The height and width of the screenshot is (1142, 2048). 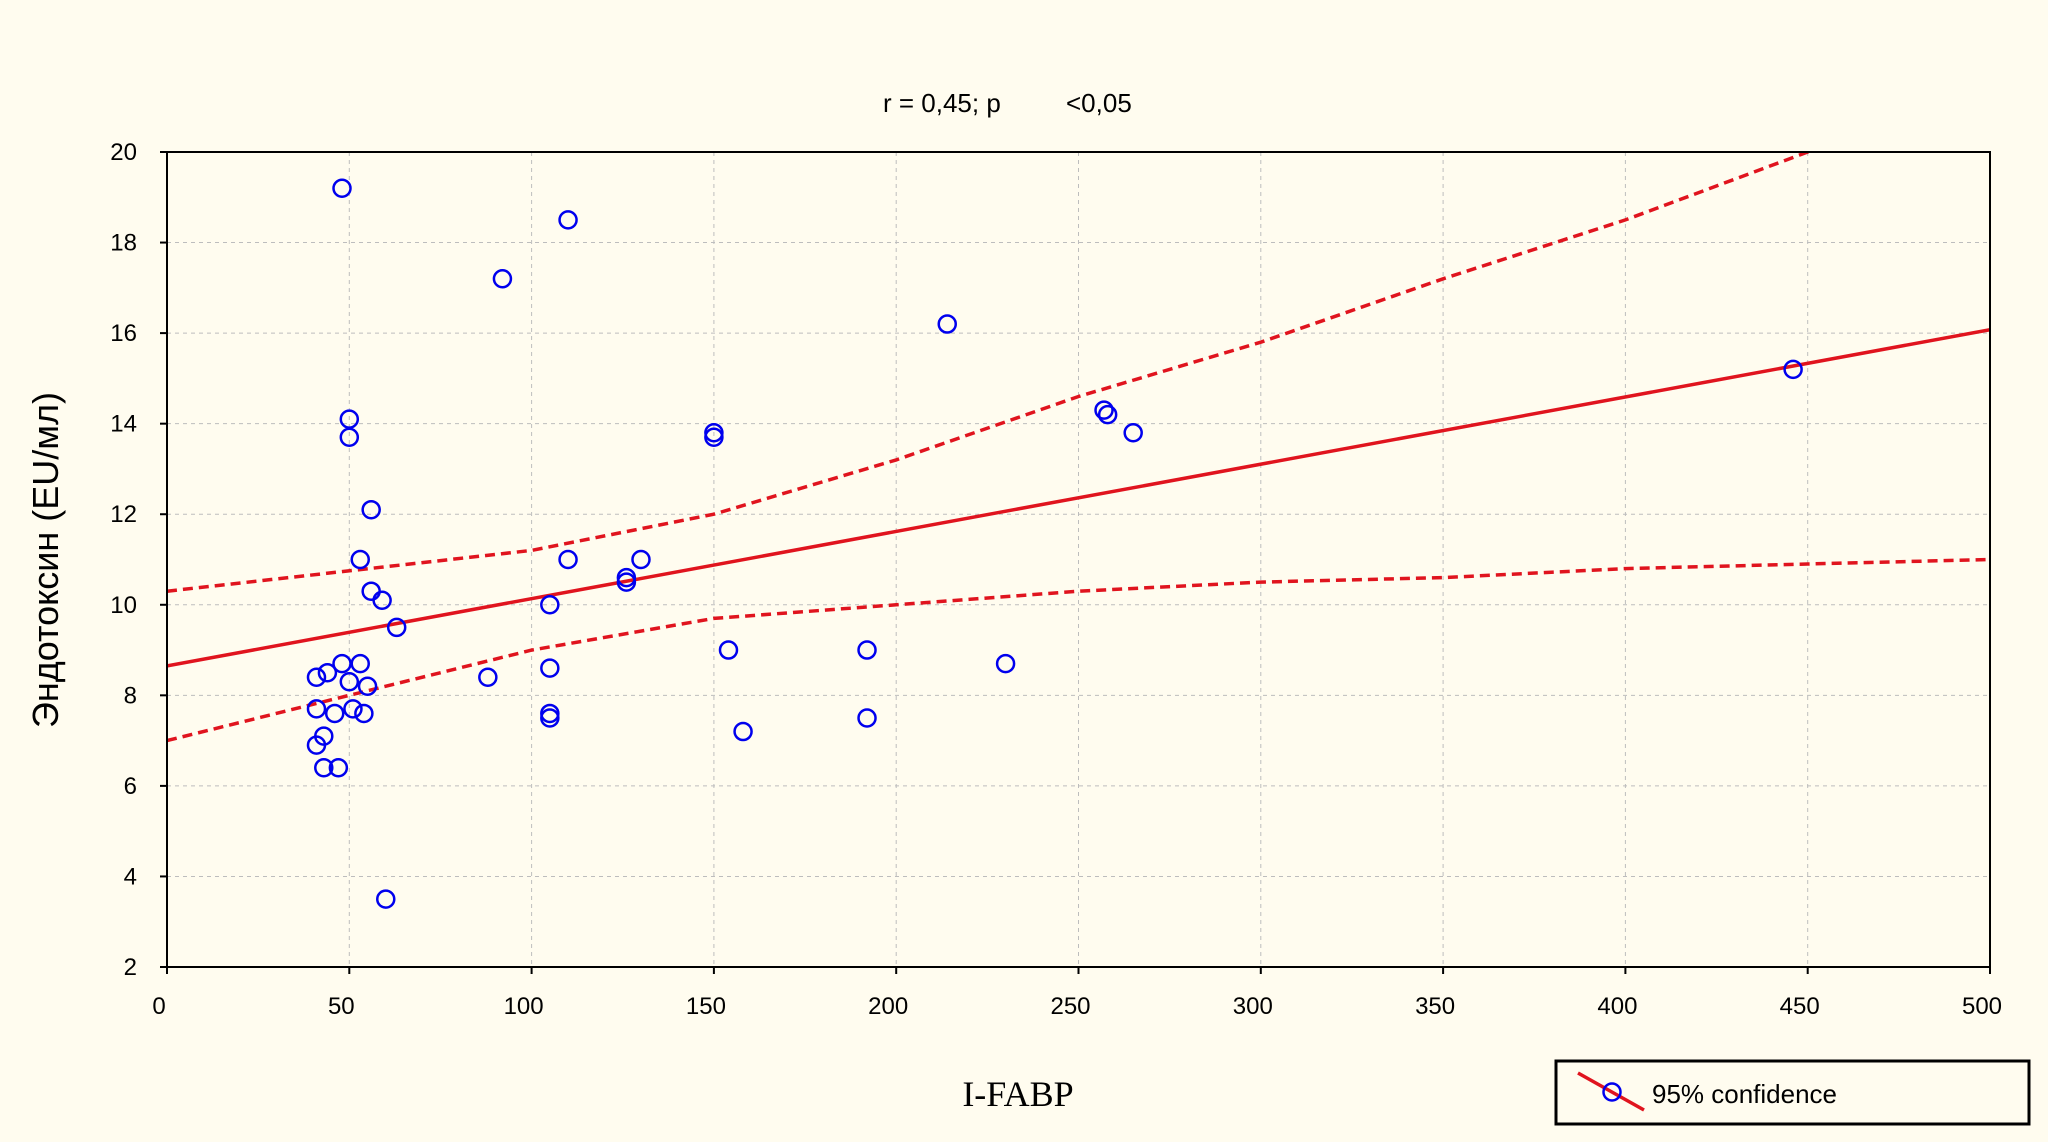 I want to click on y-axis-label: Эндотоксин (EU/мл), so click(x=45, y=560).